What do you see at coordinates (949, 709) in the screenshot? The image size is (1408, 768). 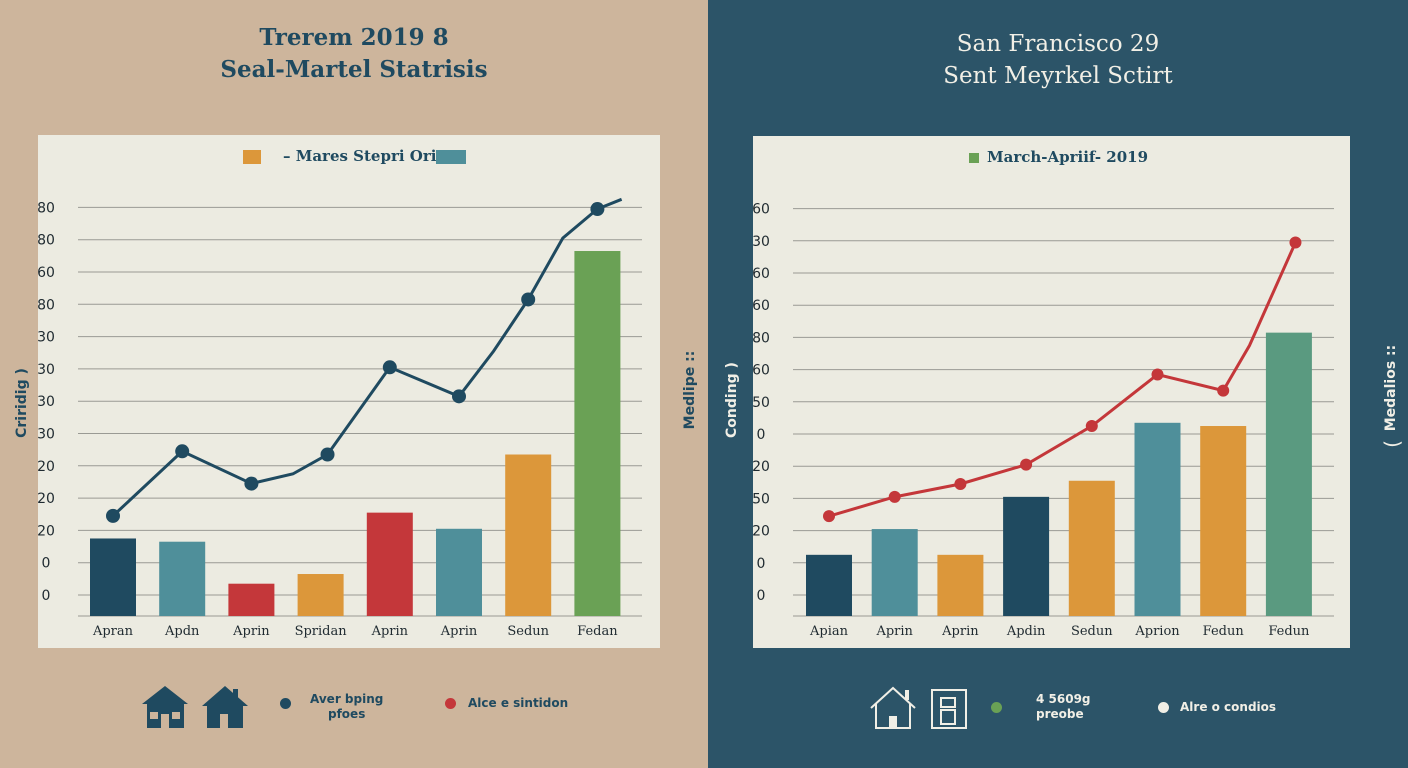 I see `building-outline-icon` at bounding box center [949, 709].